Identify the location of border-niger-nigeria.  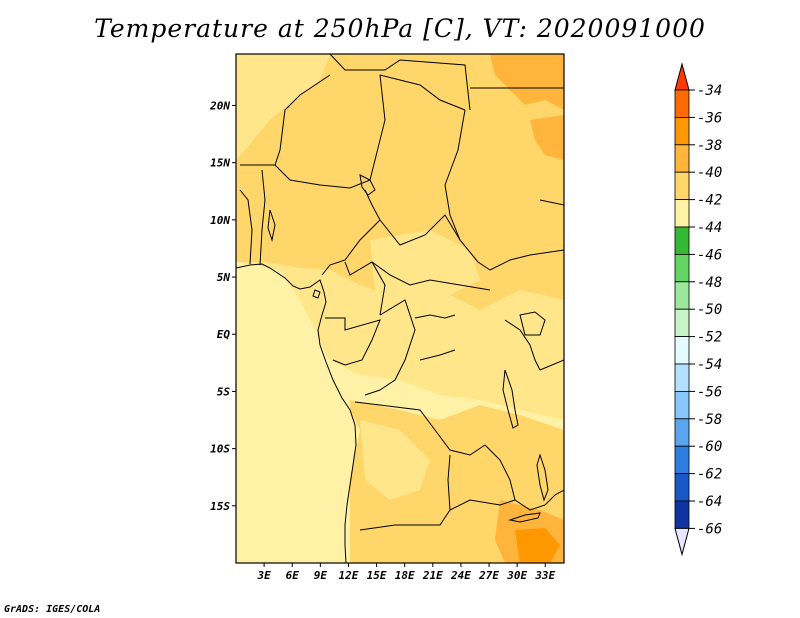
(330, 131).